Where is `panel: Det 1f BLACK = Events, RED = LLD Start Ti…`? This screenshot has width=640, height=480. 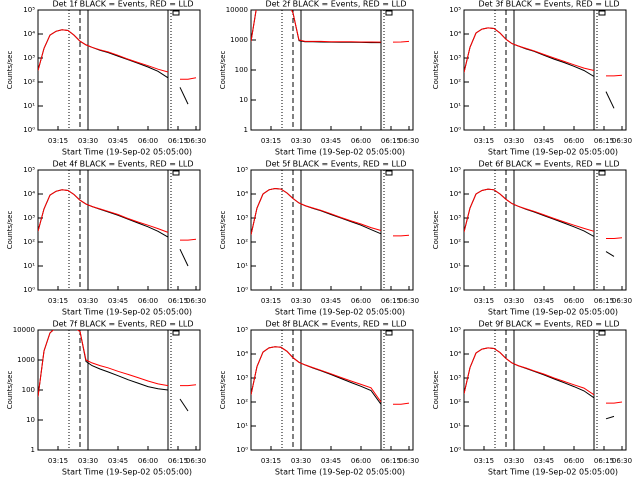 panel: Det 1f BLACK = Events, RED = LLD Start Ti… is located at coordinates (106, 78).